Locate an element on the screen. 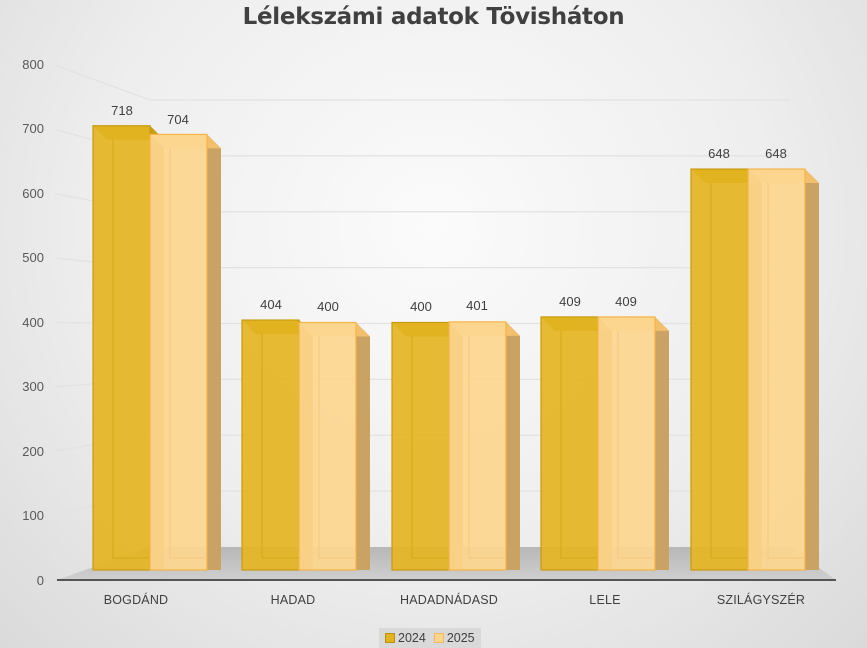  bar-2025-bogdánd is located at coordinates (185, 352).